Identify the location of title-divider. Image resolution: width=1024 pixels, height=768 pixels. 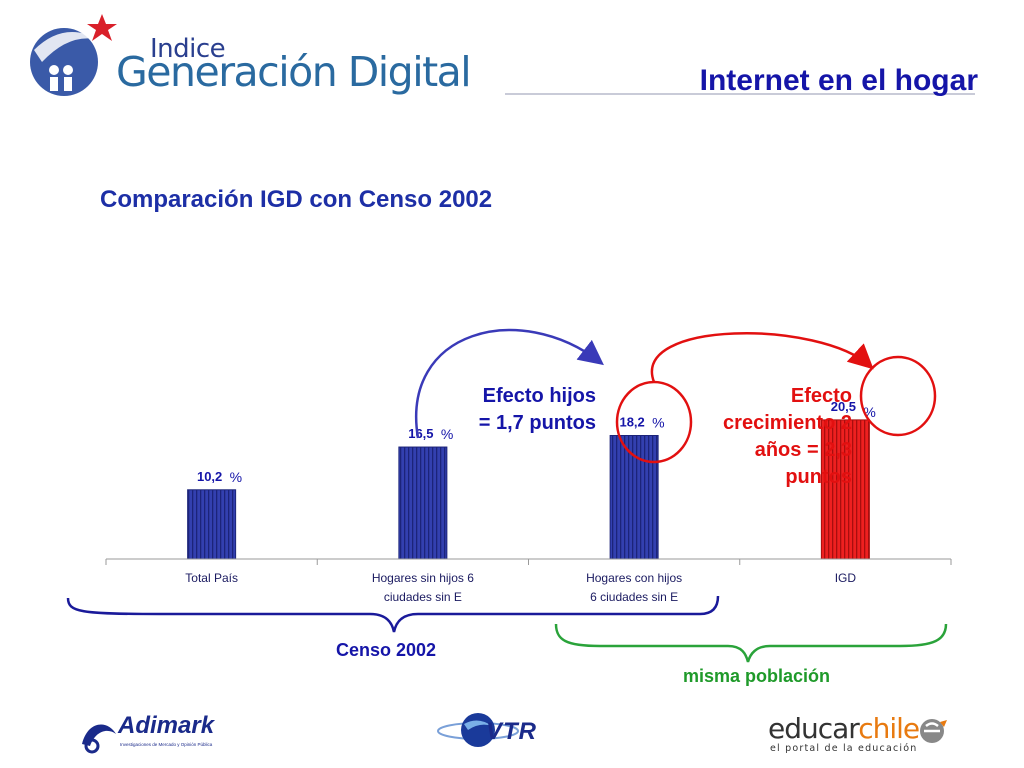
(740, 94).